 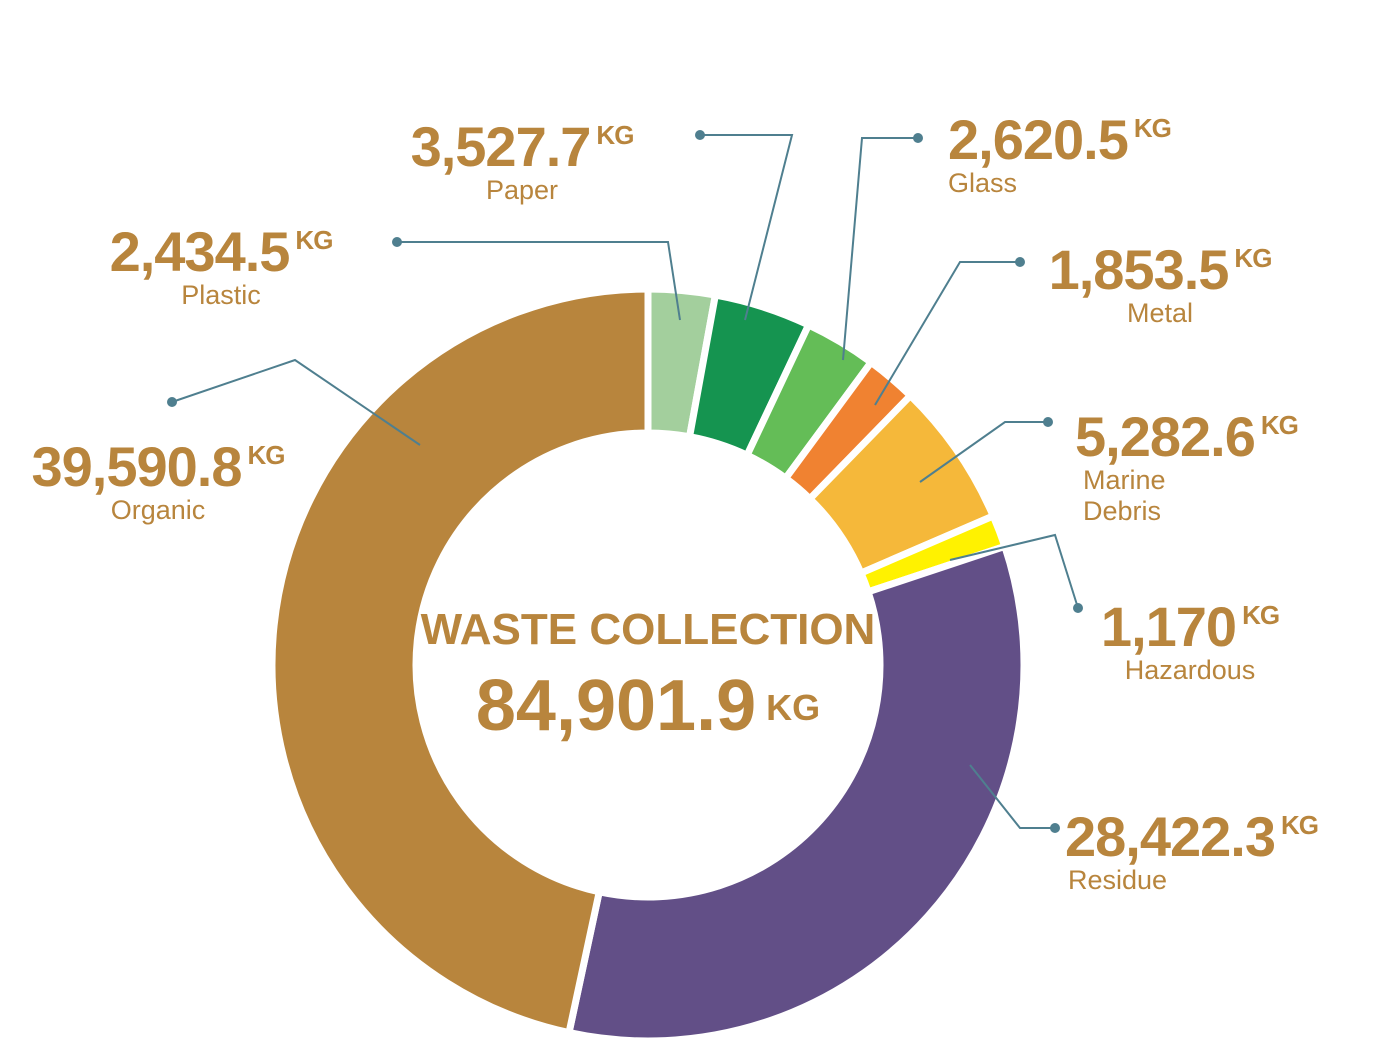 I want to click on slice-label: 2,434.5 KG Plastic, so click(x=221, y=261).